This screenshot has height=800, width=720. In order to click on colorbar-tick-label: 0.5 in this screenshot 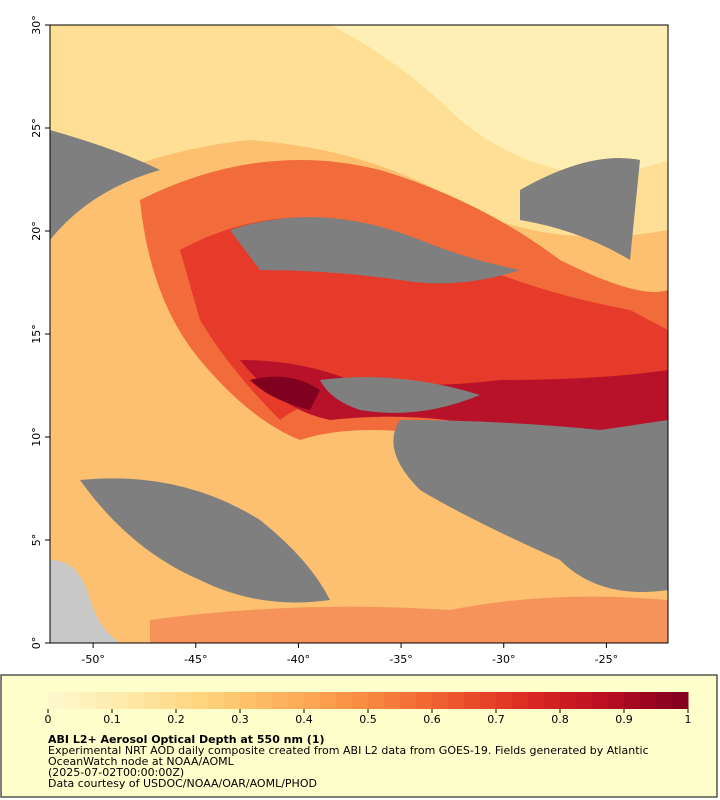, I will do `click(368, 719)`.